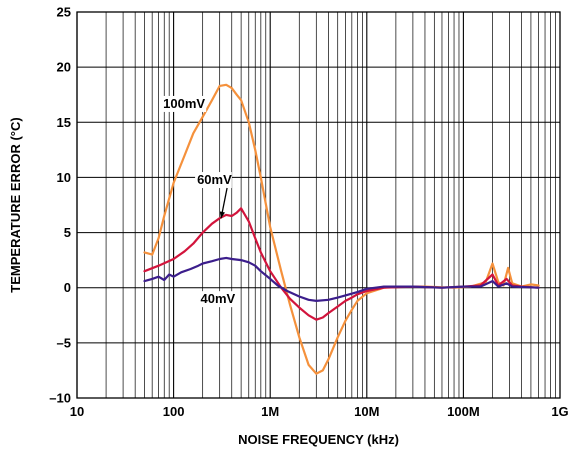 Image resolution: width=581 pixels, height=453 pixels. I want to click on x-tick-label: 1M, so click(270, 411).